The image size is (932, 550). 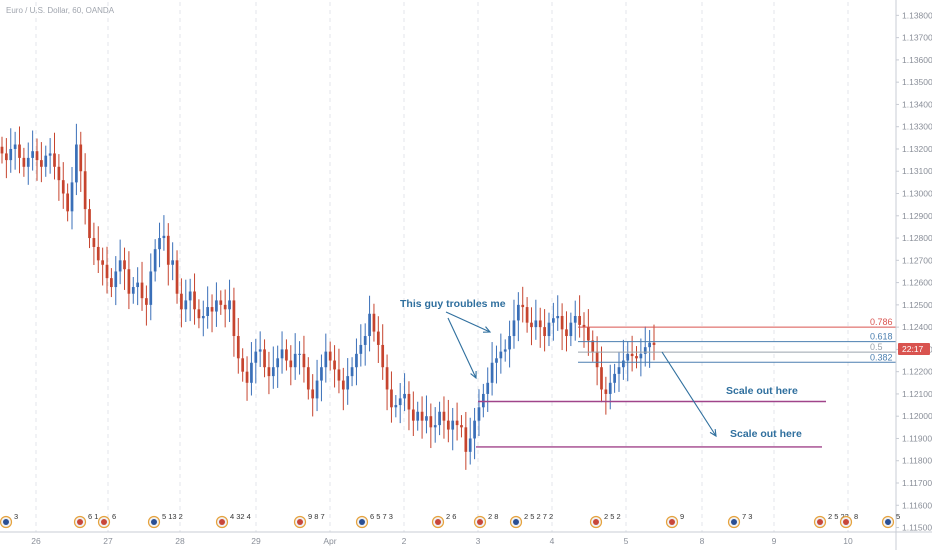 What do you see at coordinates (612, 516) in the screenshot?
I see `event-count: 2 5 2` at bounding box center [612, 516].